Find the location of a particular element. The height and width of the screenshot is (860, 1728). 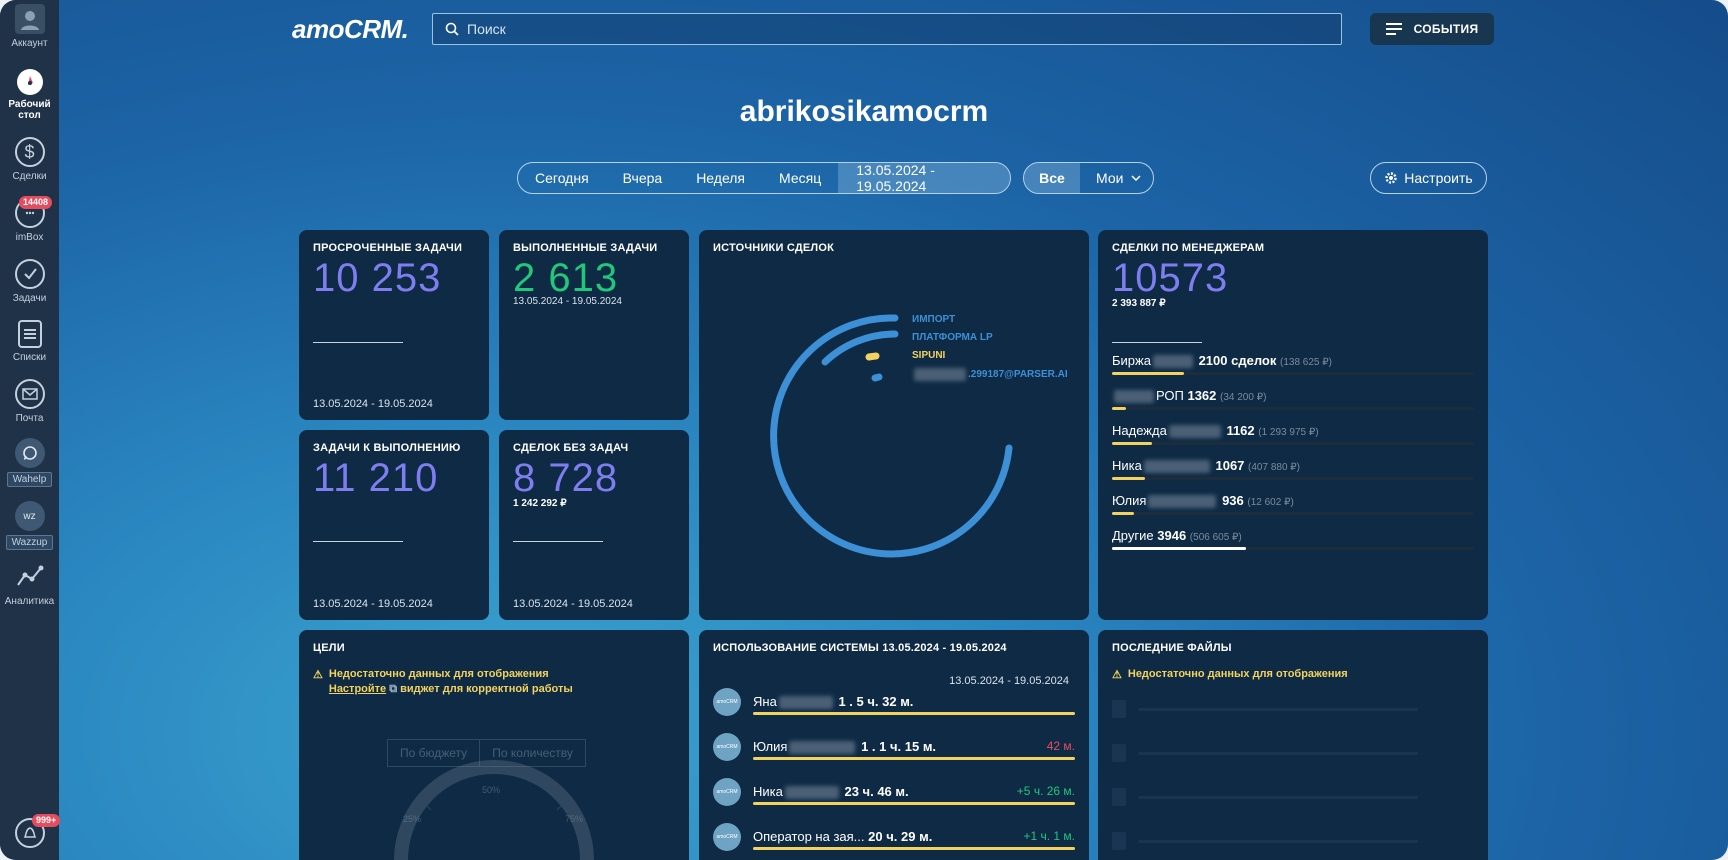

usage-user: Ника 23 ч. 46 м. is located at coordinates (831, 792).